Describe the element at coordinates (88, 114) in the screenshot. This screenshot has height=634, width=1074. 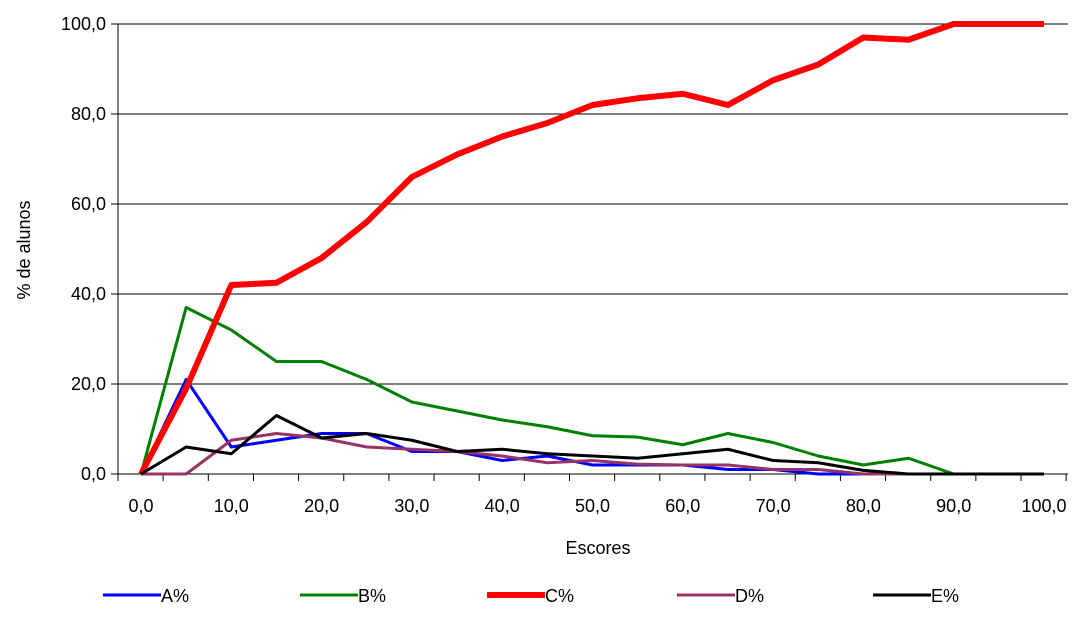
I see `y-tick-label: 80,0` at that location.